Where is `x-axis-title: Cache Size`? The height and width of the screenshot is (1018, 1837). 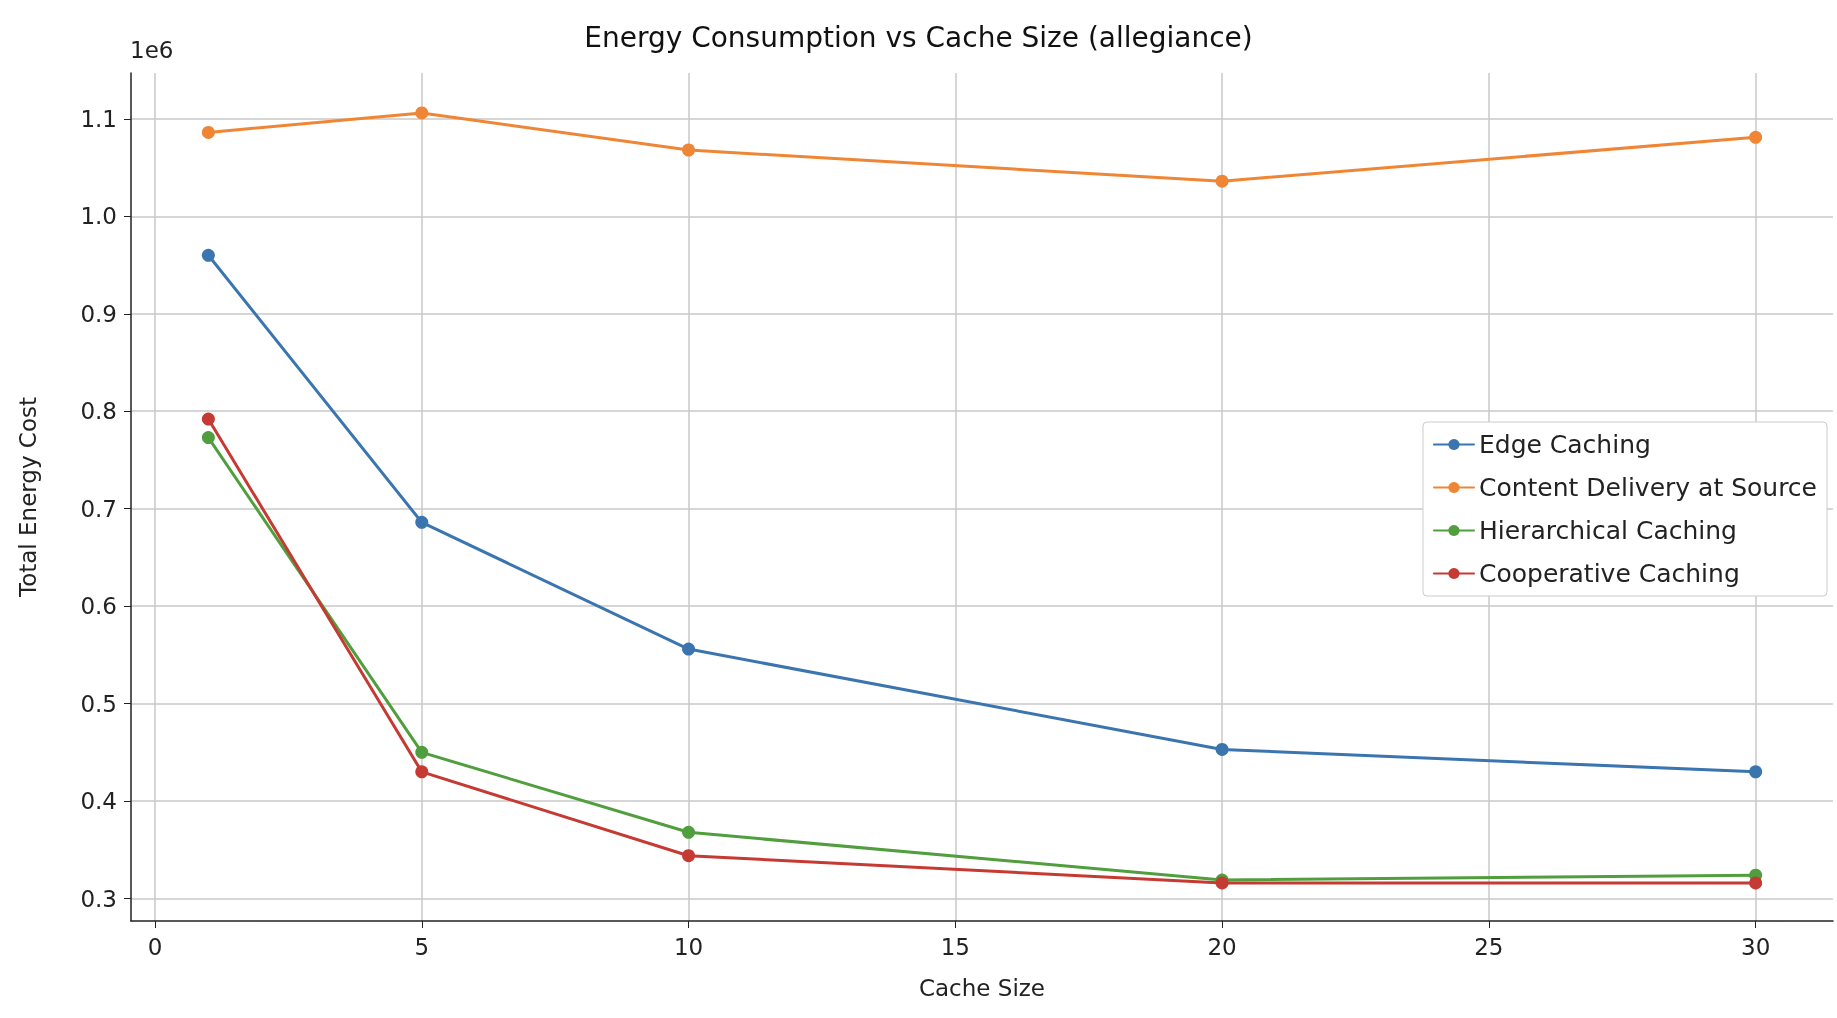
x-axis-title: Cache Size is located at coordinates (982, 987).